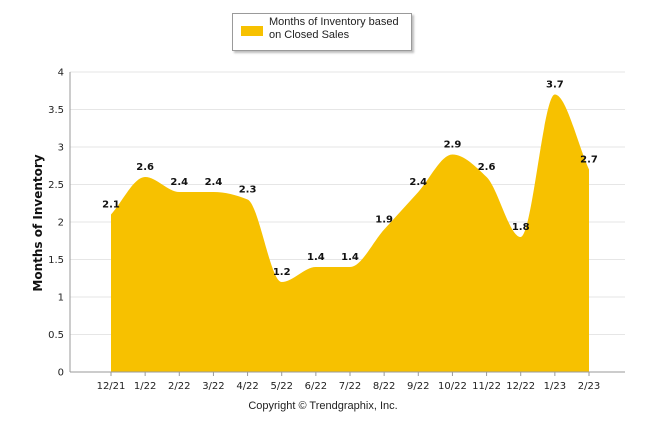 The image size is (646, 434). Describe the element at coordinates (61, 223) in the screenshot. I see `y-tick-label: 2` at that location.